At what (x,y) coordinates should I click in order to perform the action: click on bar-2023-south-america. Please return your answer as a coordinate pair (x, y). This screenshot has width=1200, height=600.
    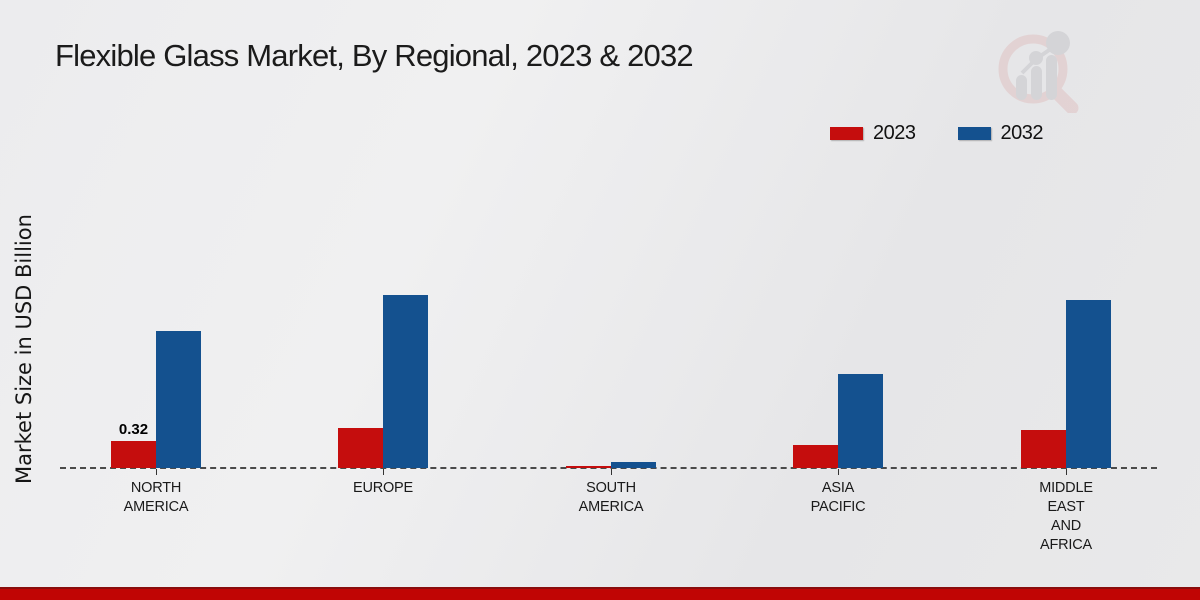
    Looking at the image, I should click on (588, 467).